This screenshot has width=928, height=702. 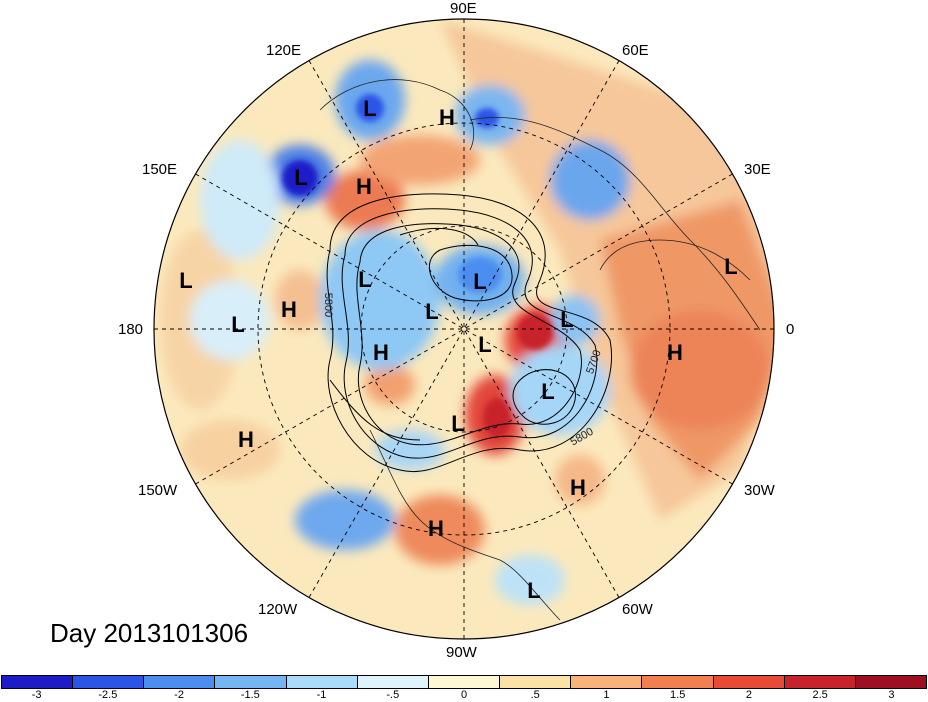 What do you see at coordinates (393, 695) in the screenshot?
I see `colorbar-tick-label: -.5` at bounding box center [393, 695].